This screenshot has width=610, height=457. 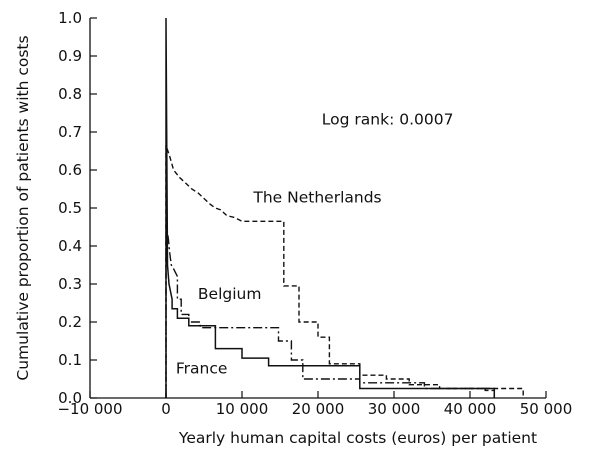 What do you see at coordinates (316, 197) in the screenshot?
I see `annotation-label: The Netherlands` at bounding box center [316, 197].